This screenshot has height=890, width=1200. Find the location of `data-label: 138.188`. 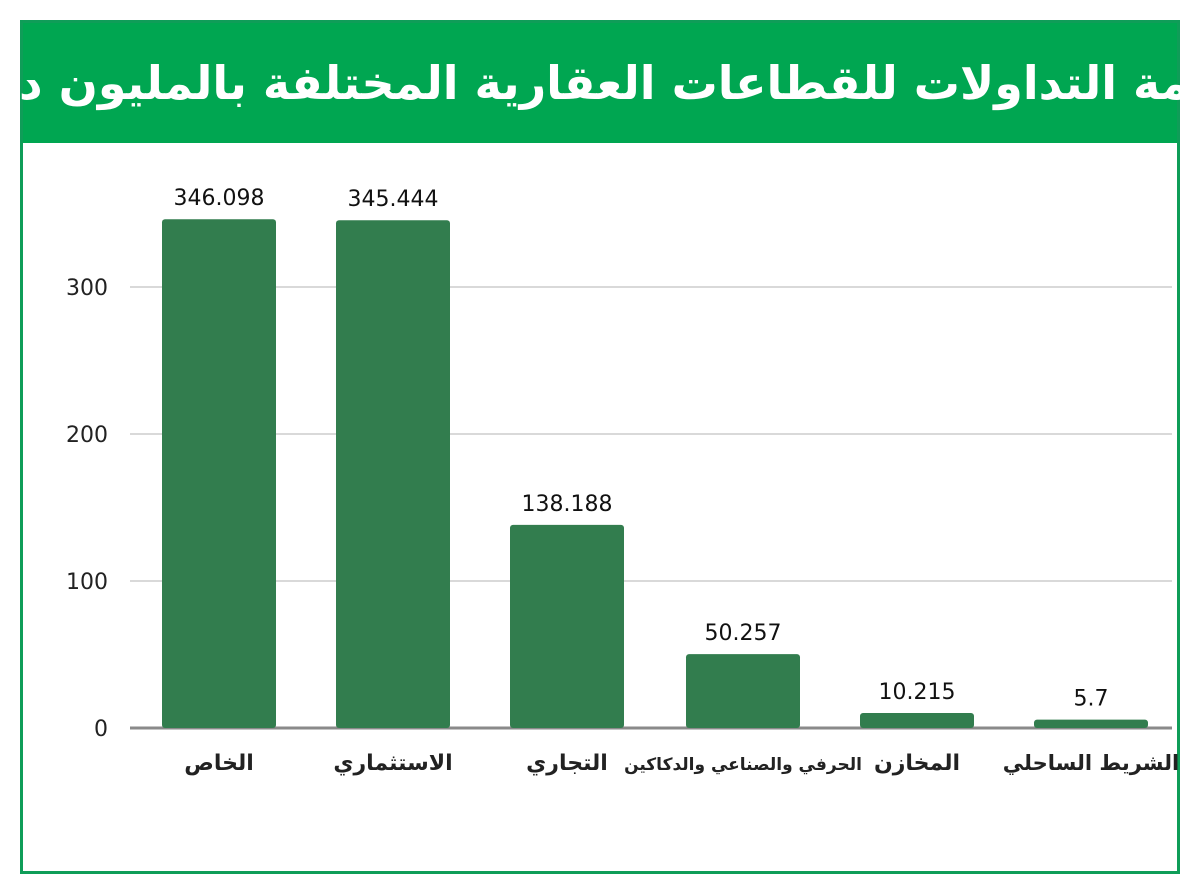

data-label: 138.188 is located at coordinates (567, 504).